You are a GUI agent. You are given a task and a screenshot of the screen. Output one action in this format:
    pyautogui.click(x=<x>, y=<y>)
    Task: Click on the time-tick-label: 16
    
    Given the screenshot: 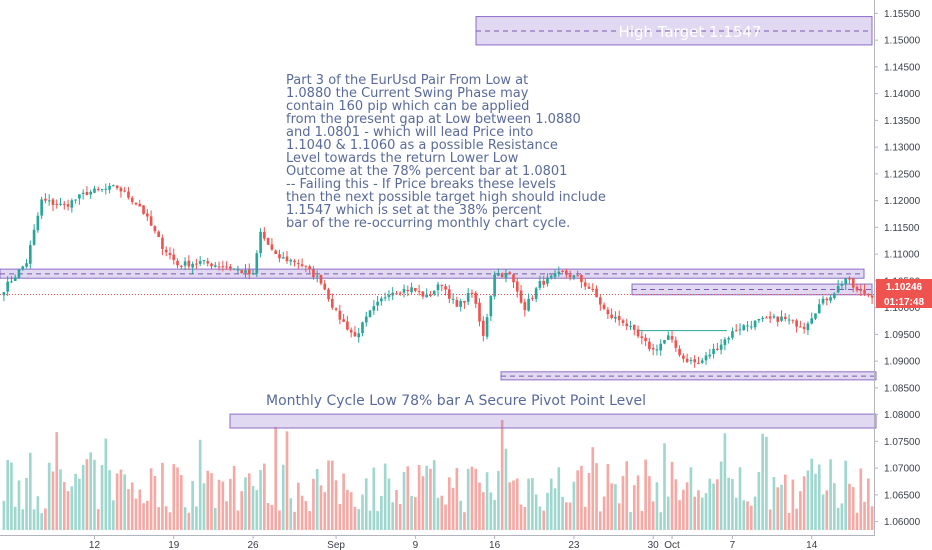 What is the action you would take?
    pyautogui.click(x=495, y=545)
    